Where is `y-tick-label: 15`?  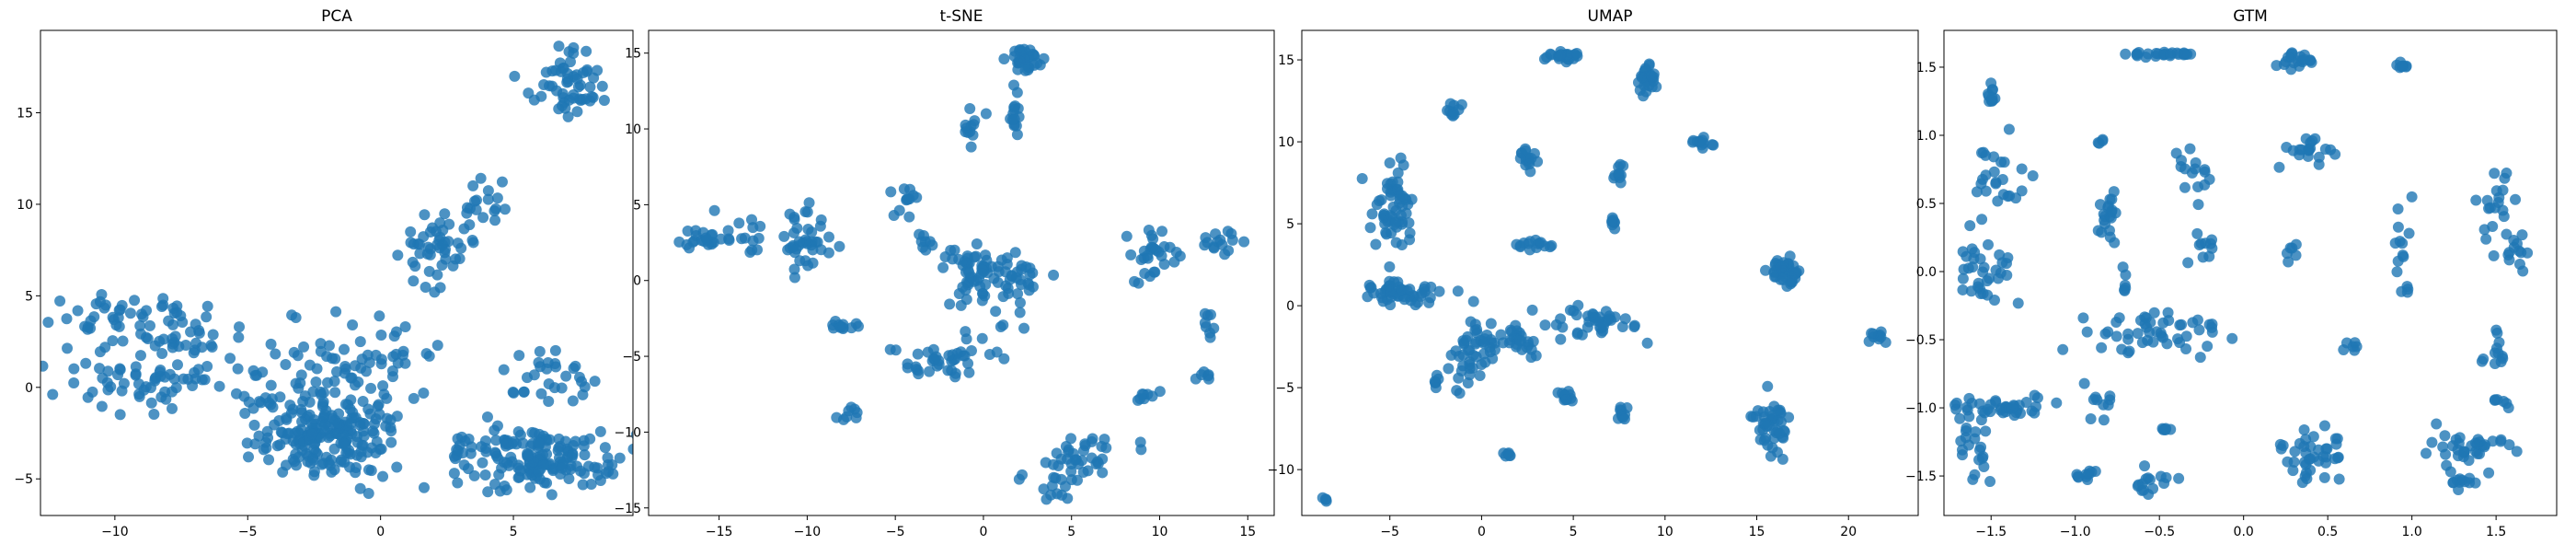
y-tick-label: 15 is located at coordinates (1286, 60).